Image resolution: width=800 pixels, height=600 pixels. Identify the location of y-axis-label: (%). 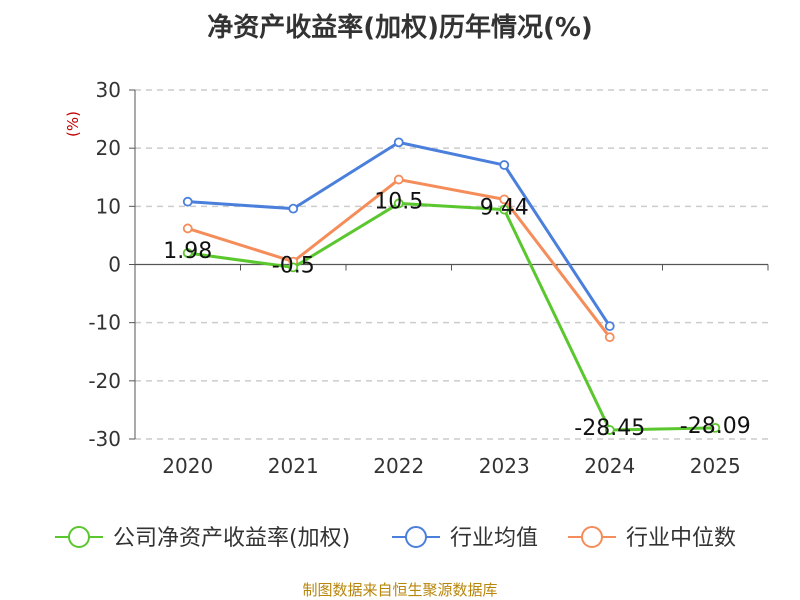
(73, 124).